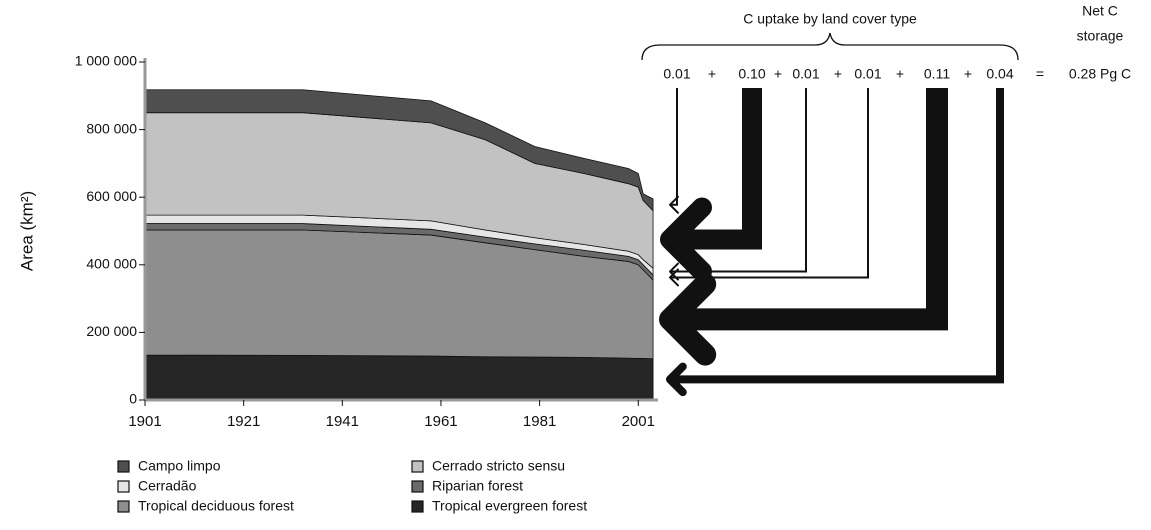 This screenshot has width=1151, height=530. I want to click on x-tick-label: 2001, so click(638, 421).